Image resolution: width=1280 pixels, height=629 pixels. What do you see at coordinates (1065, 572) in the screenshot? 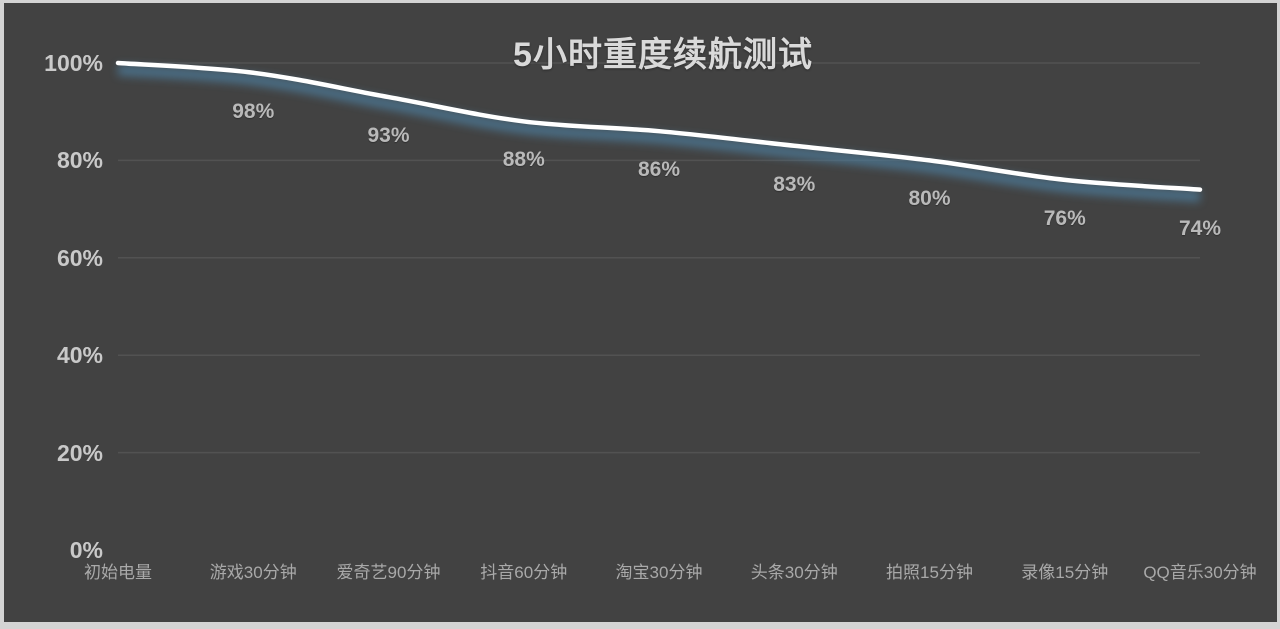
I see `x-tick-label-7: 录像15分钟` at bounding box center [1065, 572].